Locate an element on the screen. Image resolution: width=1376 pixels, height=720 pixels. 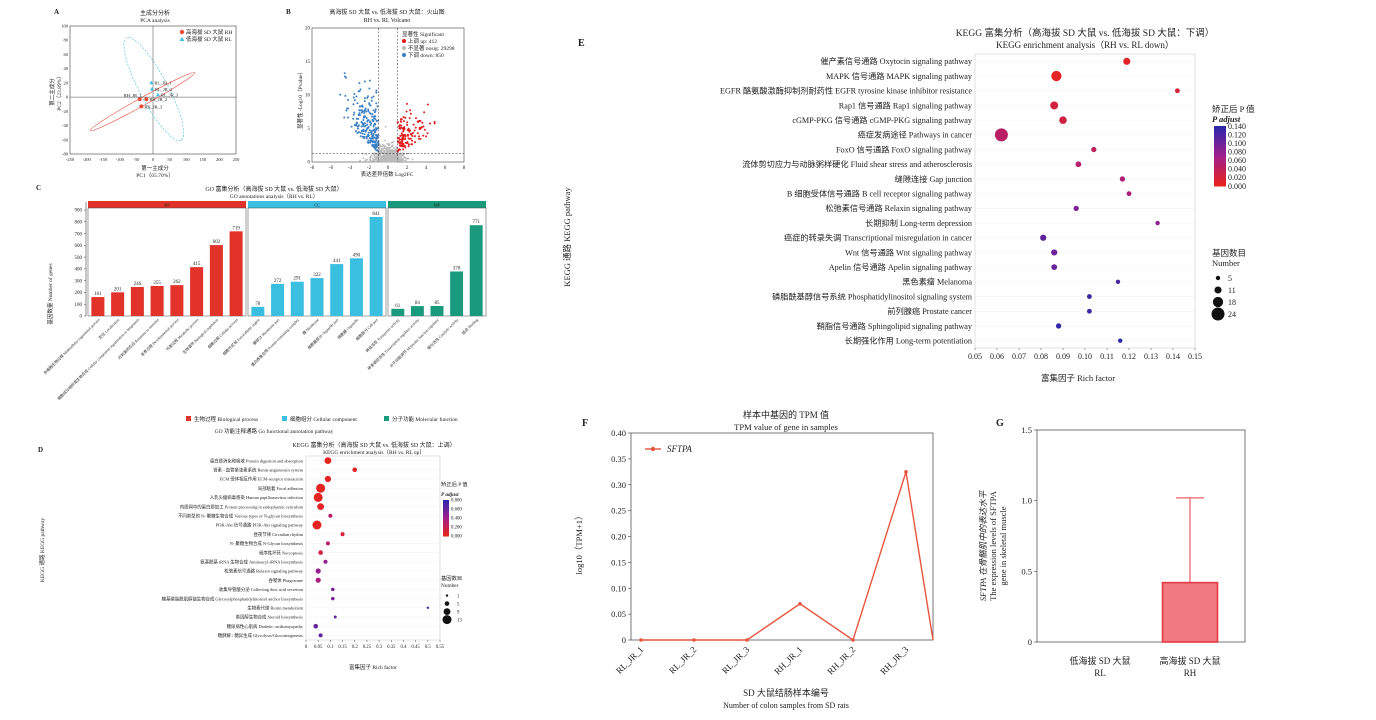
category-label: 对刺激的反应 Response to stimulus is located at coordinates (139, 339).